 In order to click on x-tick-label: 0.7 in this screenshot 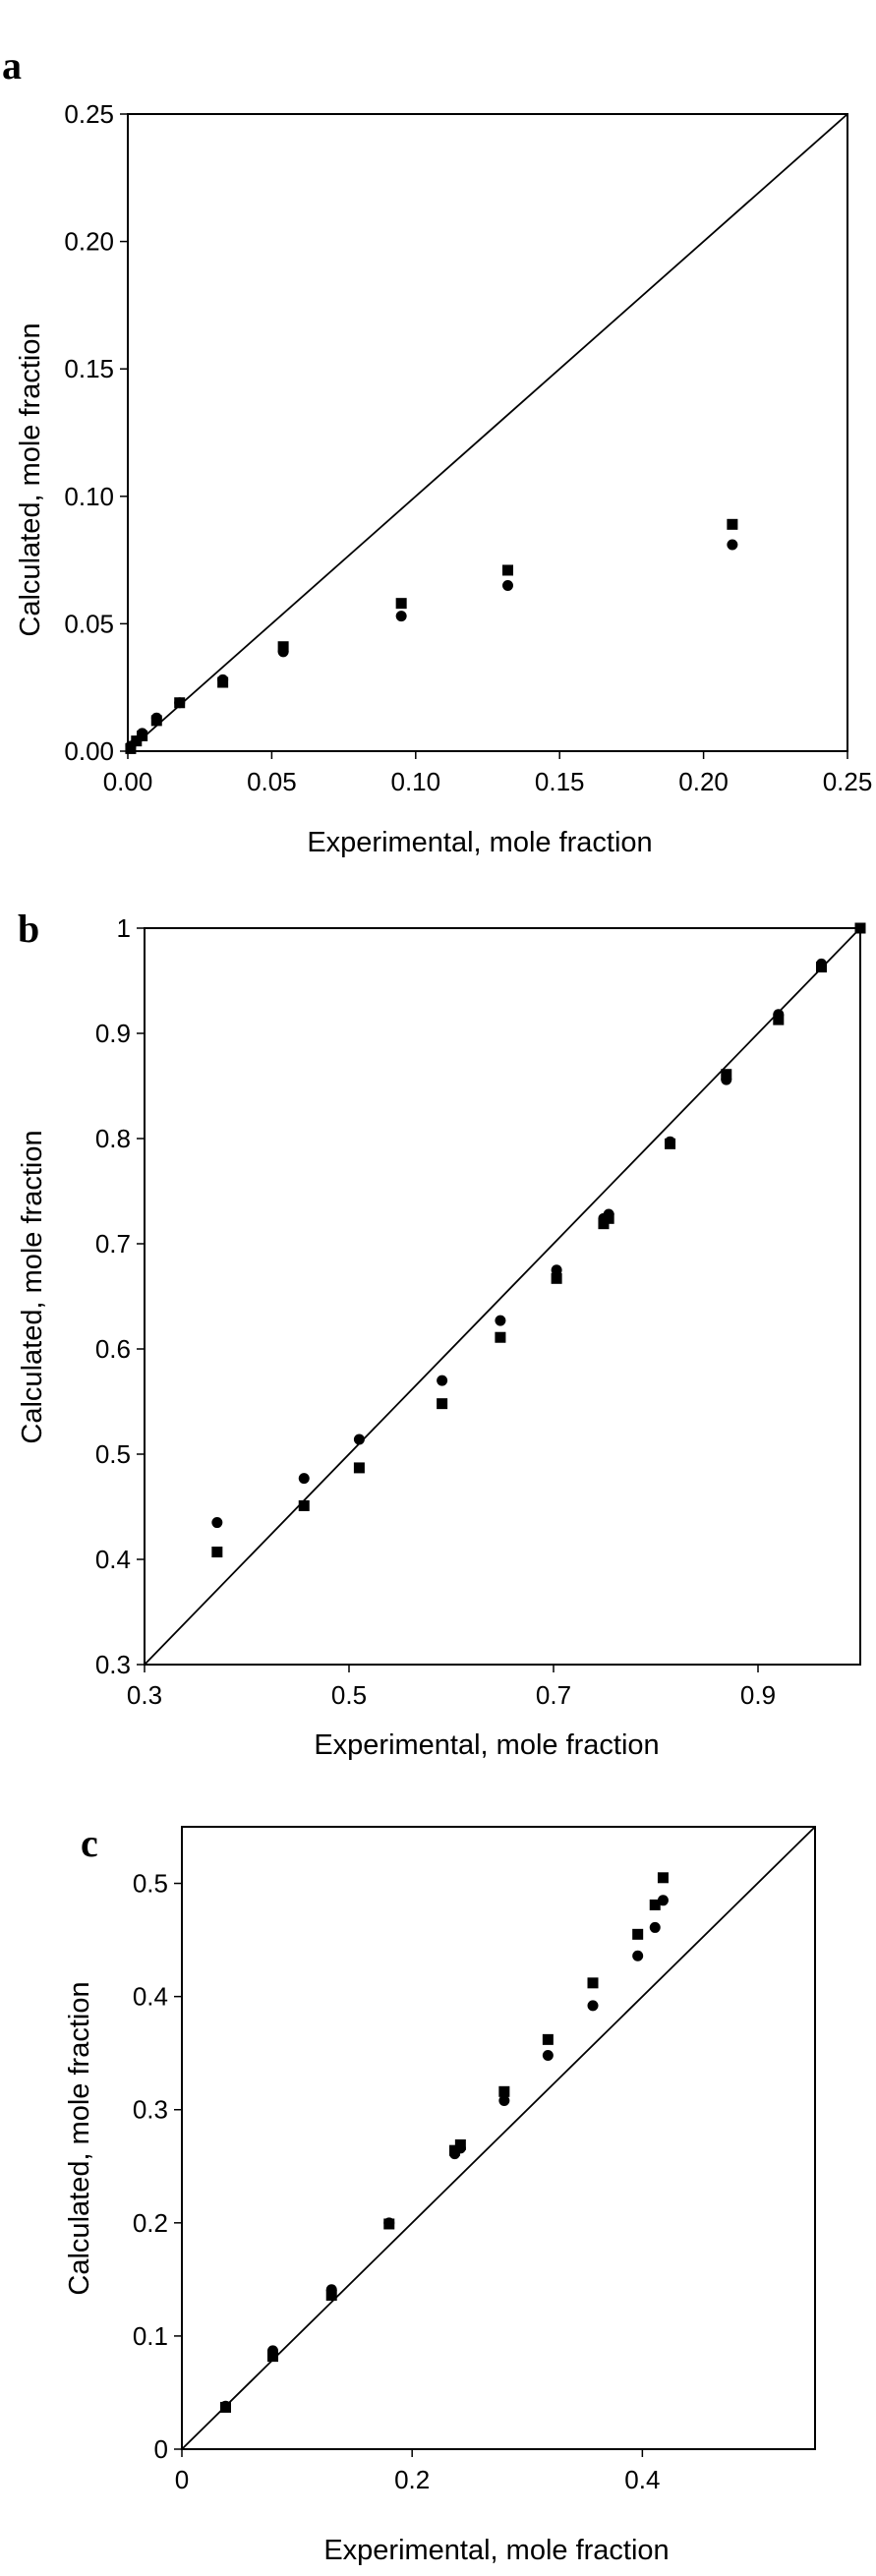, I will do `click(553, 1695)`.